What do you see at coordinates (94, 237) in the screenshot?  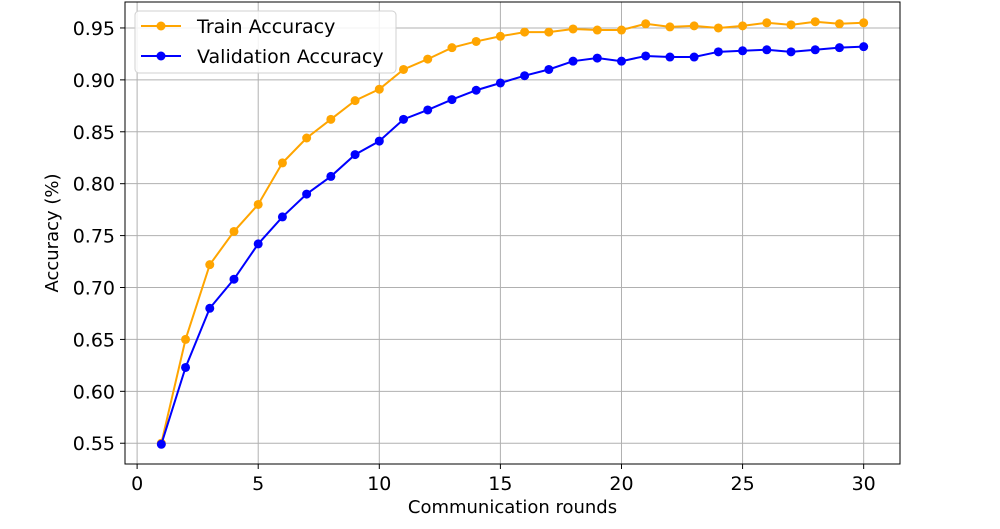 I see `y-tick-label: 0.75` at bounding box center [94, 237].